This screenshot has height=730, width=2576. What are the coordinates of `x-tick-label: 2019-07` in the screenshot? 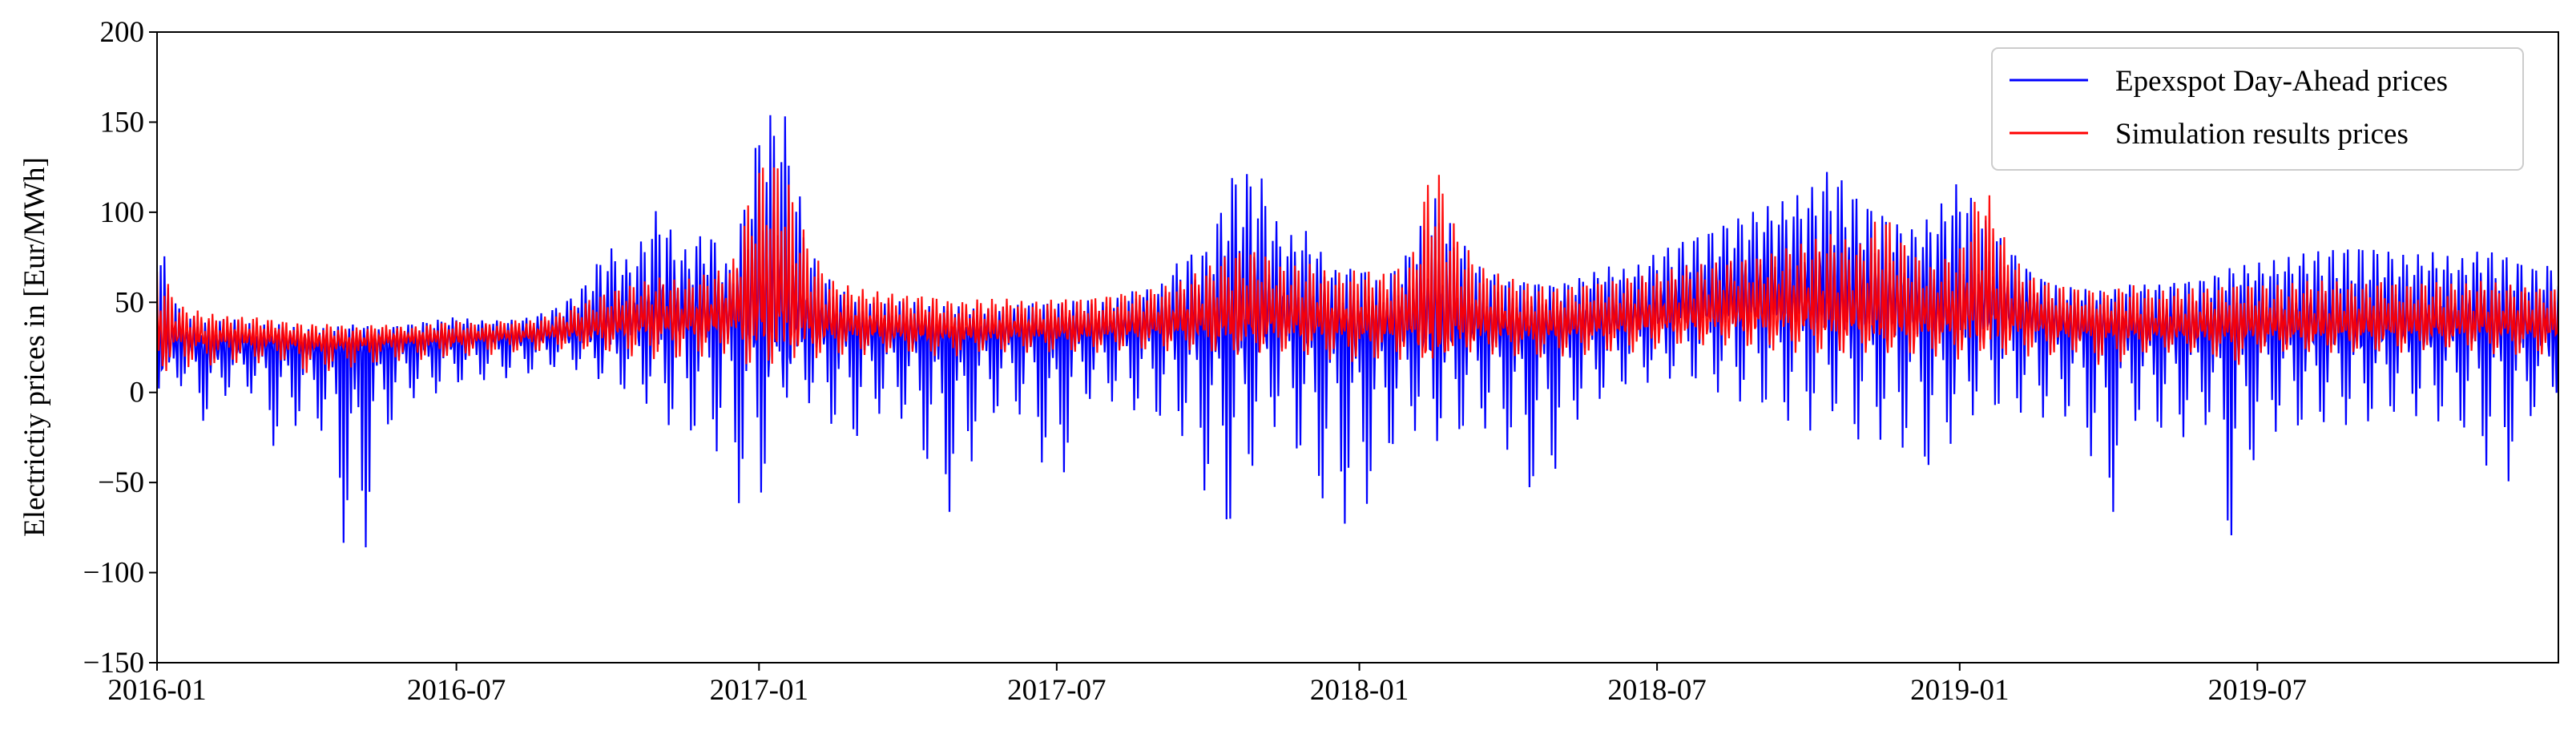 It's located at (2257, 690).